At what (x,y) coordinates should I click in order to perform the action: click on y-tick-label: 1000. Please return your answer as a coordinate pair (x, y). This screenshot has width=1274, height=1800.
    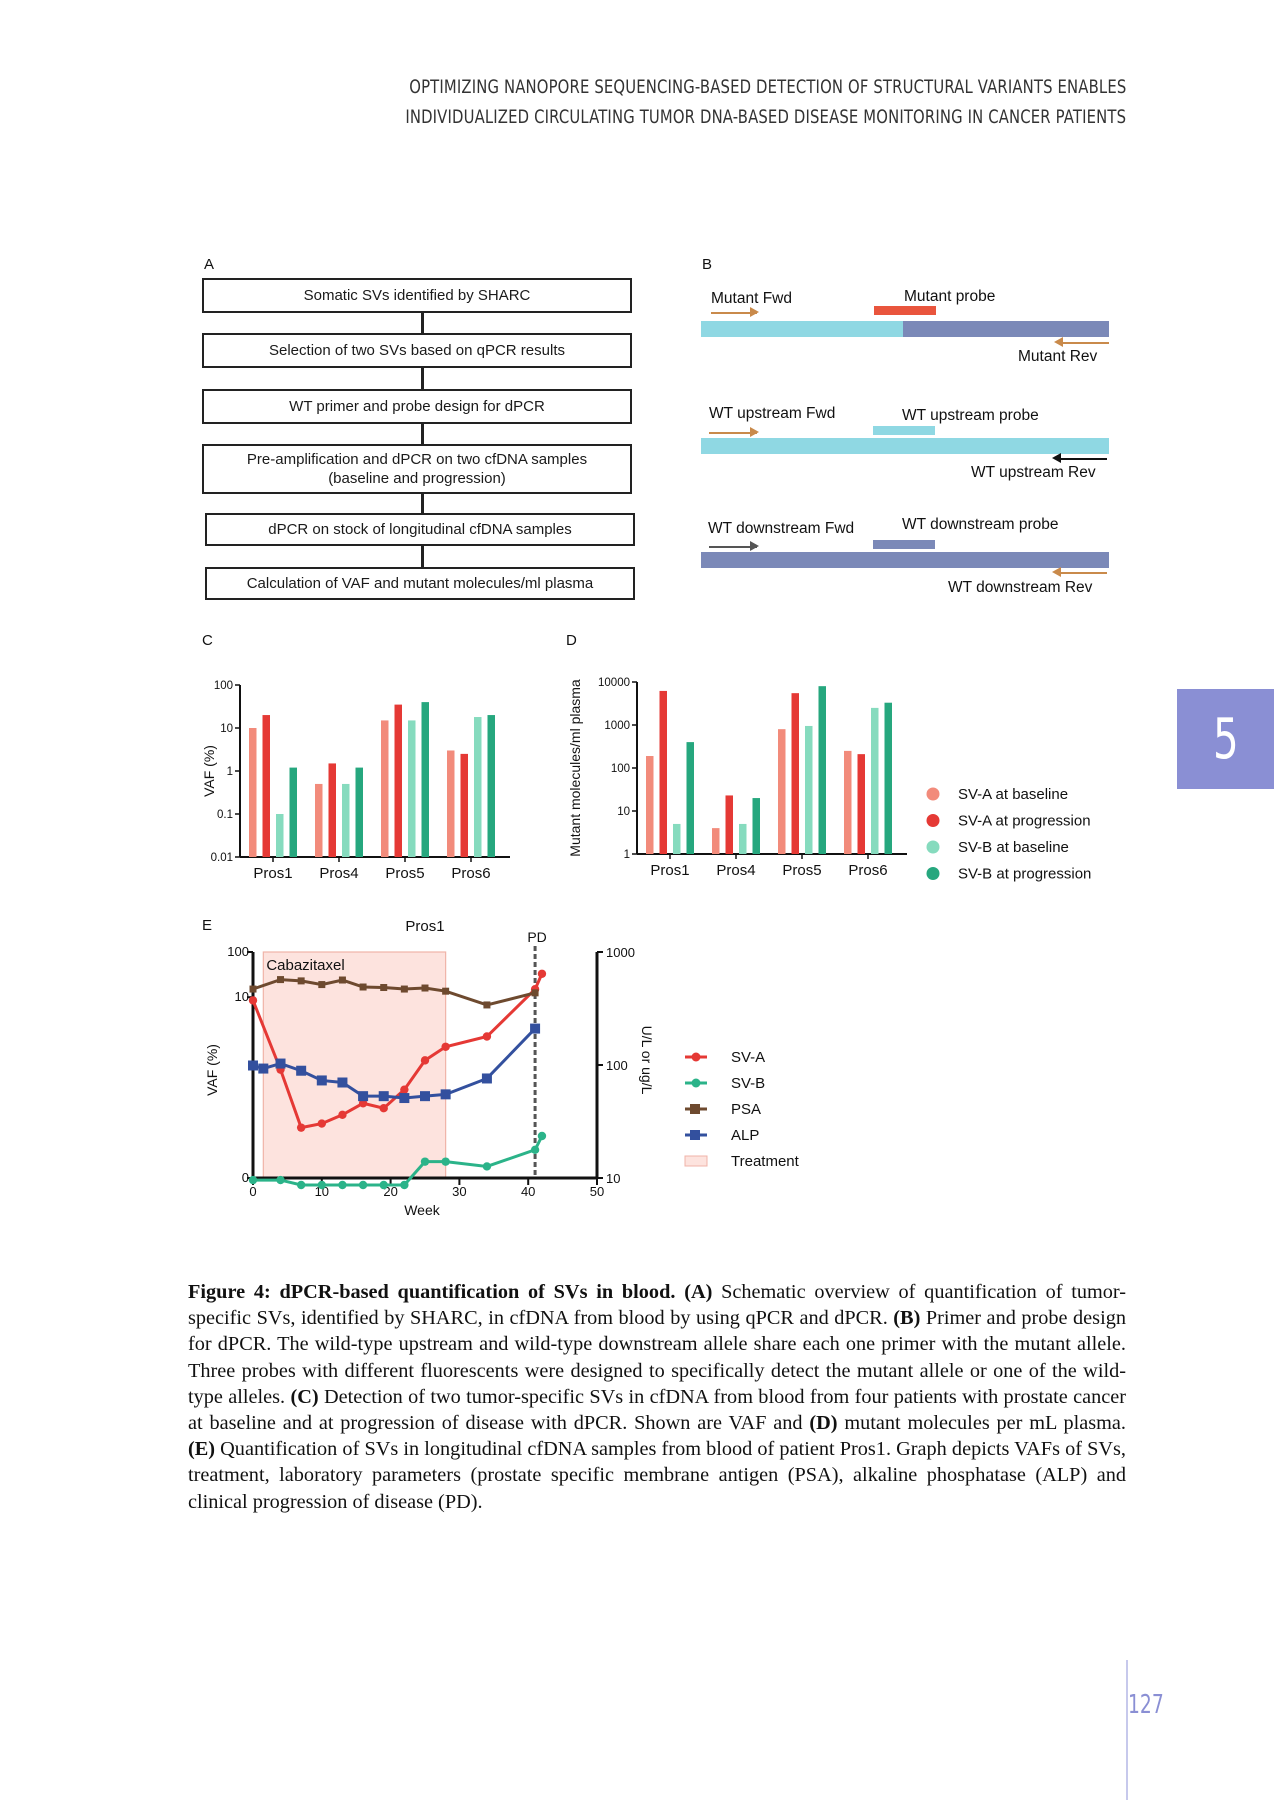
    Looking at the image, I should click on (617, 726).